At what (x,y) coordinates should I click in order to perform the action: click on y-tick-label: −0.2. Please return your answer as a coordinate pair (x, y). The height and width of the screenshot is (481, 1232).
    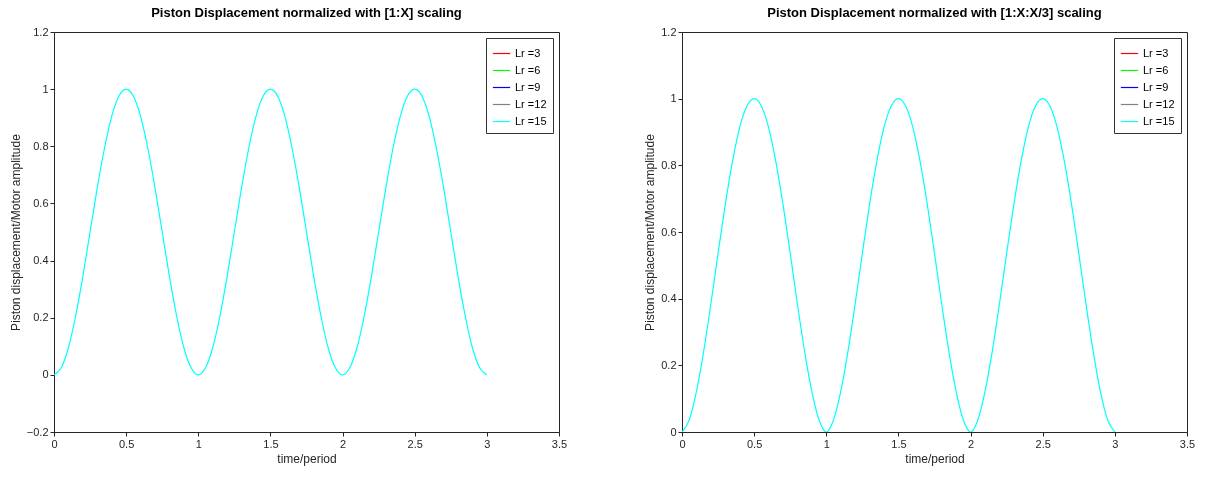
    Looking at the image, I should click on (37, 431).